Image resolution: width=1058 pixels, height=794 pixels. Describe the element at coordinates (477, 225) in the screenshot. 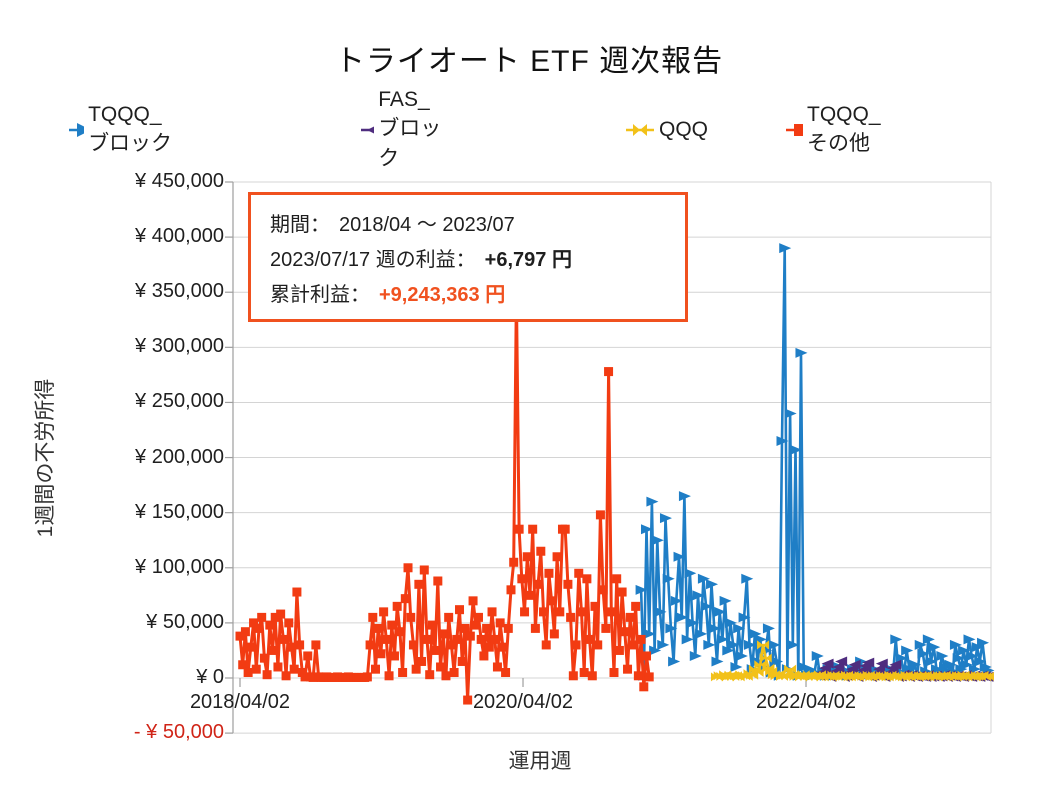

I see `annotation-period-line: 期間： 2018/04 ～ 2023/07` at that location.